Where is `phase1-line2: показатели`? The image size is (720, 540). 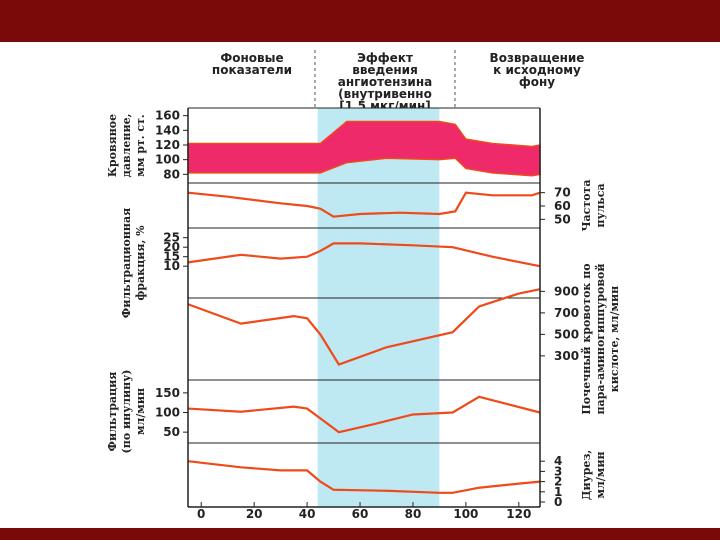
phase1-line2: показатели is located at coordinates (252, 70).